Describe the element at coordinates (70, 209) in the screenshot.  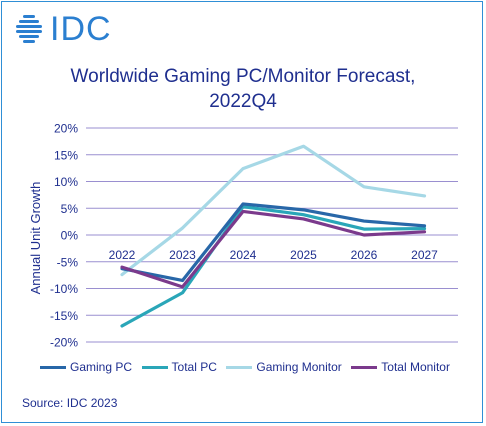
I see `y-tick-label: 5%` at that location.